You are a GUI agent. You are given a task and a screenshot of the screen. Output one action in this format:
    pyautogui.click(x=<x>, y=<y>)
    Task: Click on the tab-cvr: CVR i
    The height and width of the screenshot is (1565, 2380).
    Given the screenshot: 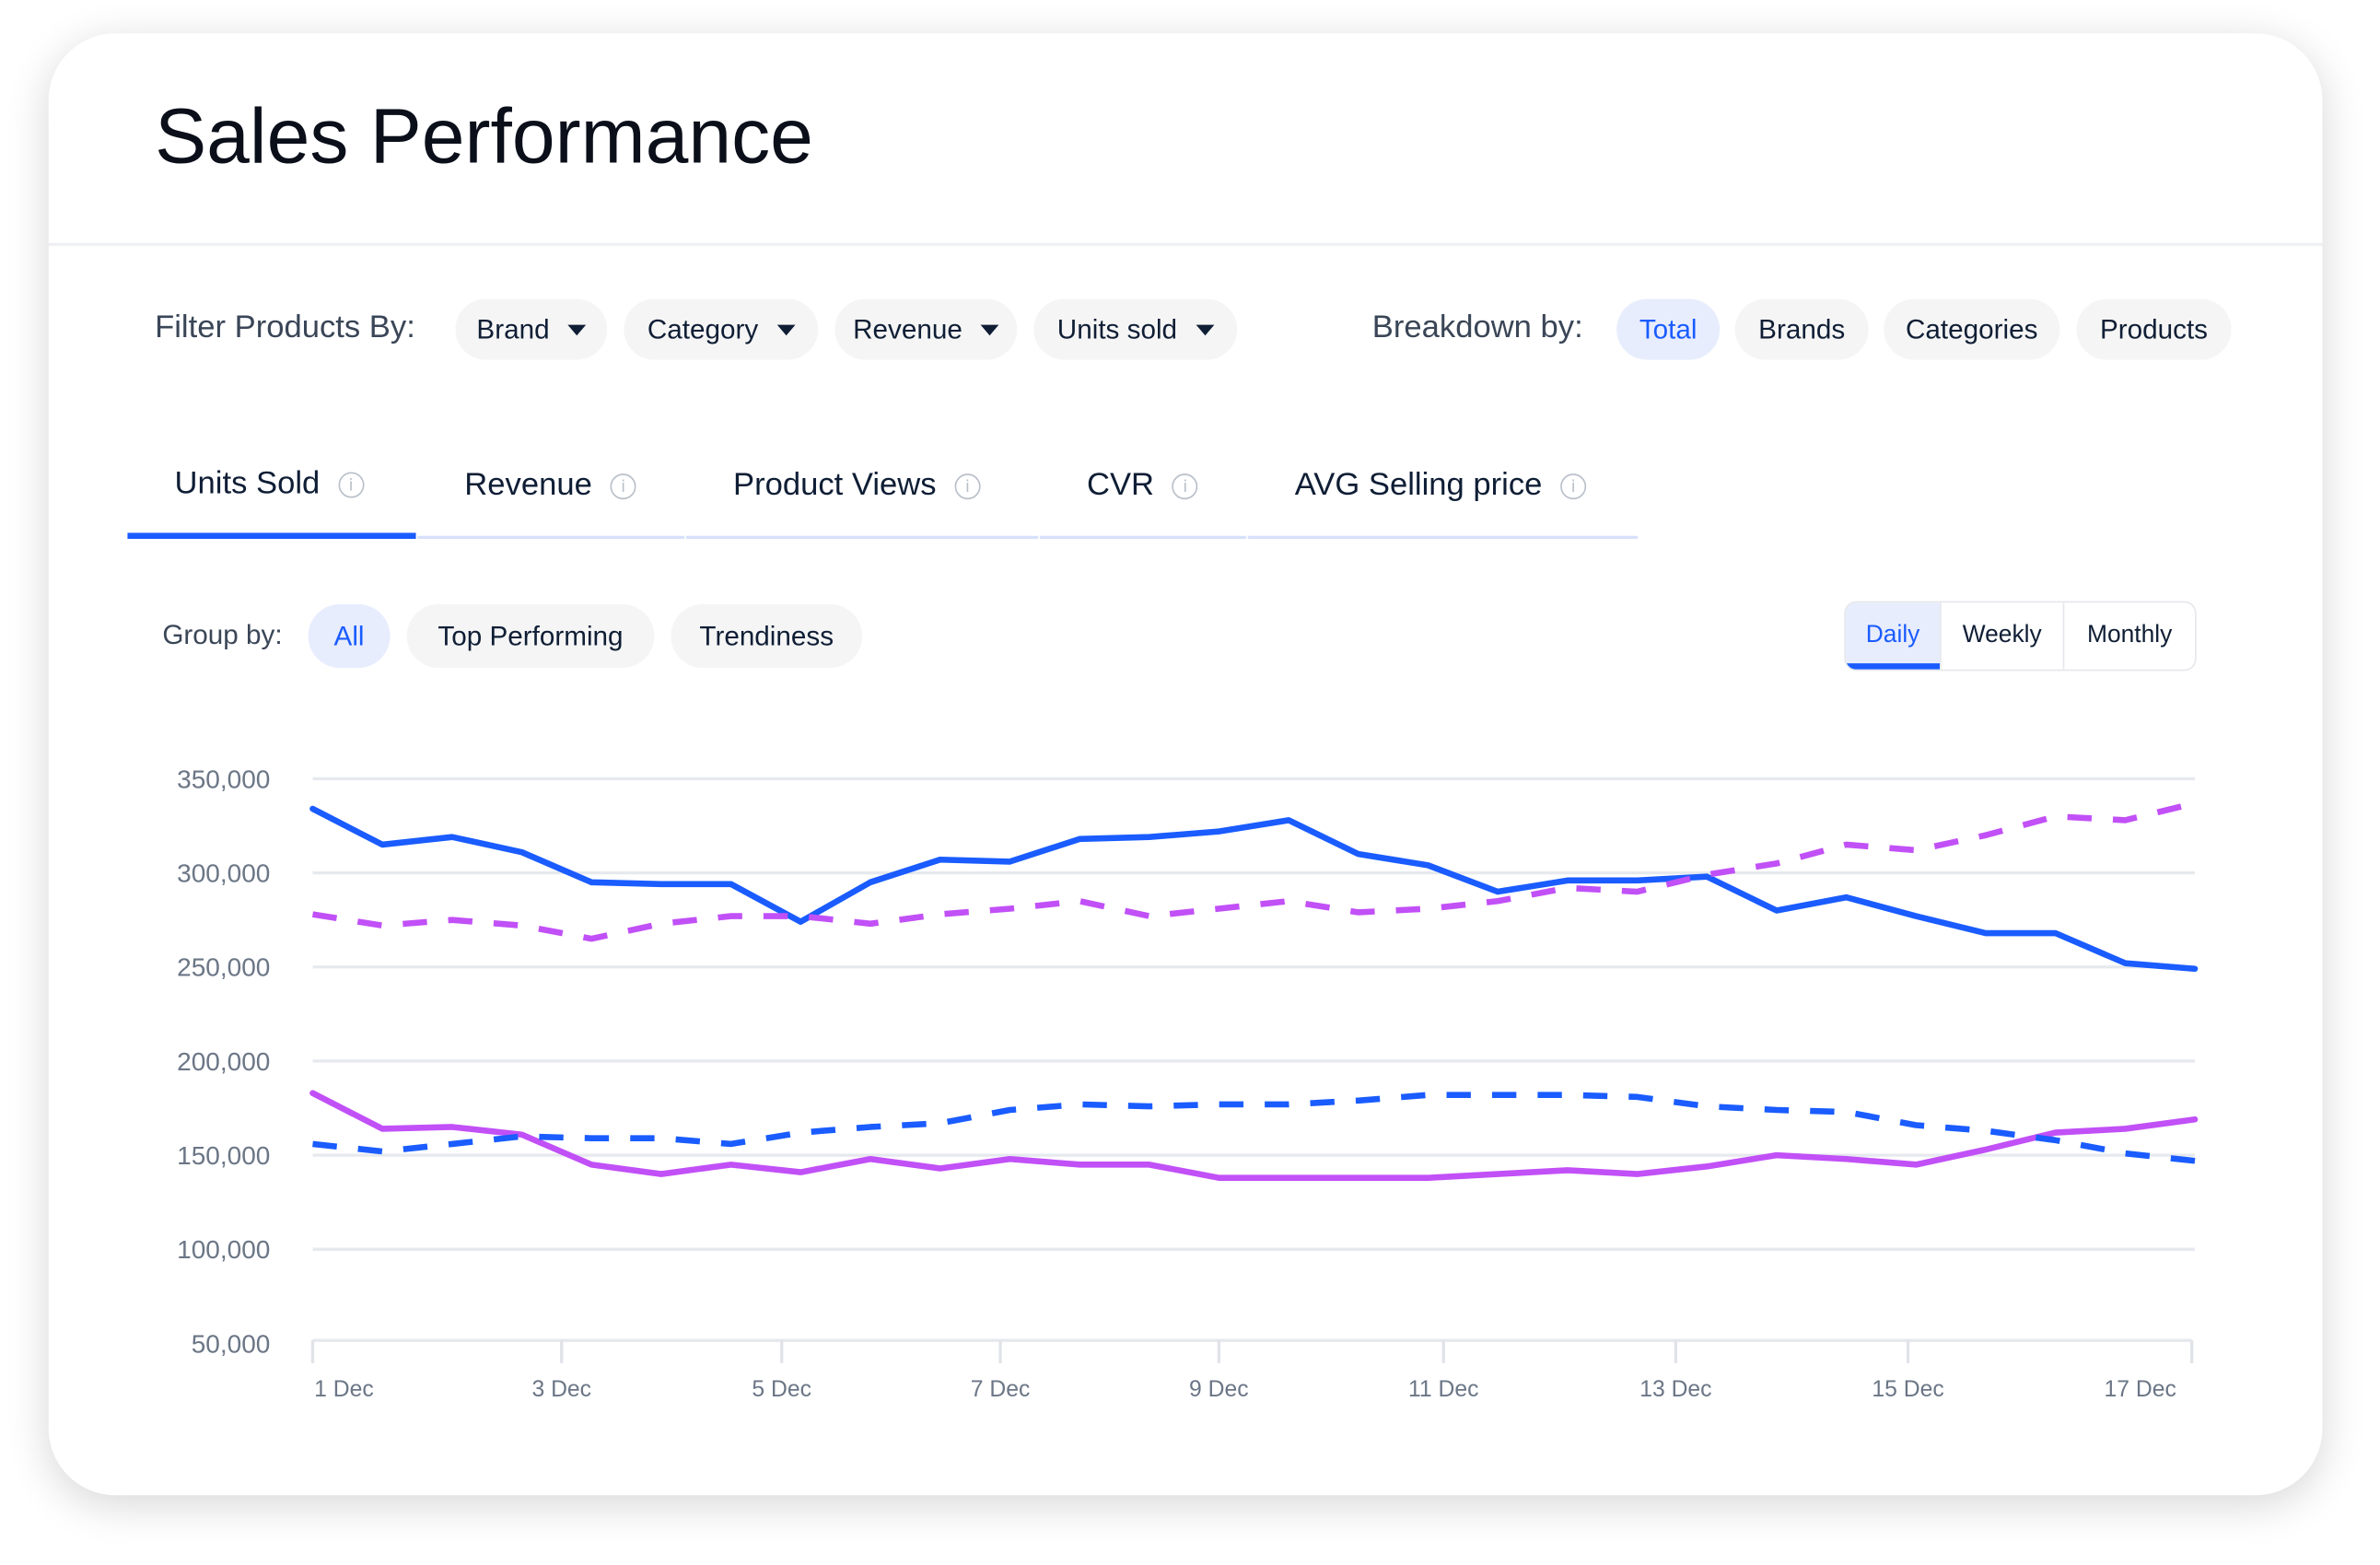 What is the action you would take?
    pyautogui.click(x=1143, y=488)
    